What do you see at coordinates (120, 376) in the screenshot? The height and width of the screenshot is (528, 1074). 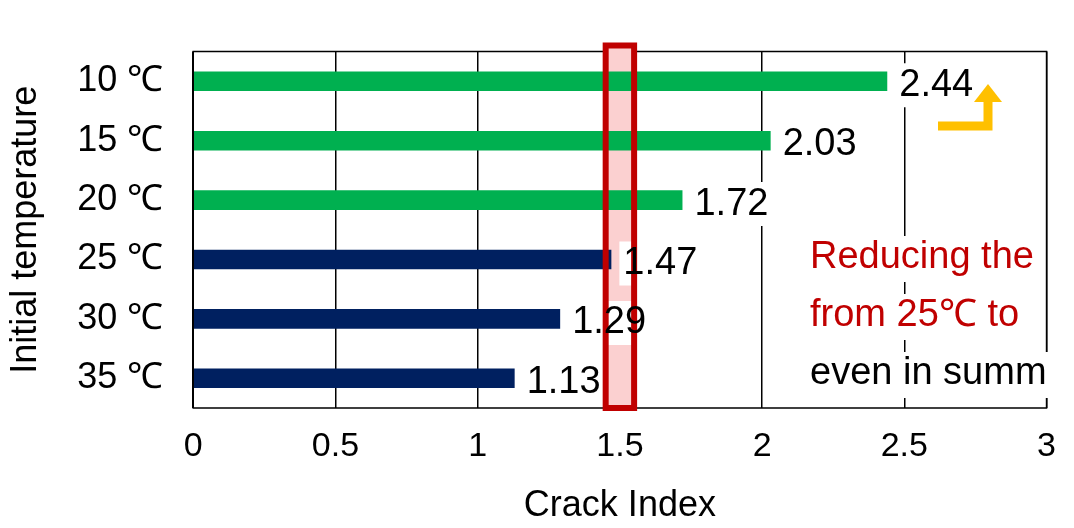 I see `y-tick-label: 35 ℃` at bounding box center [120, 376].